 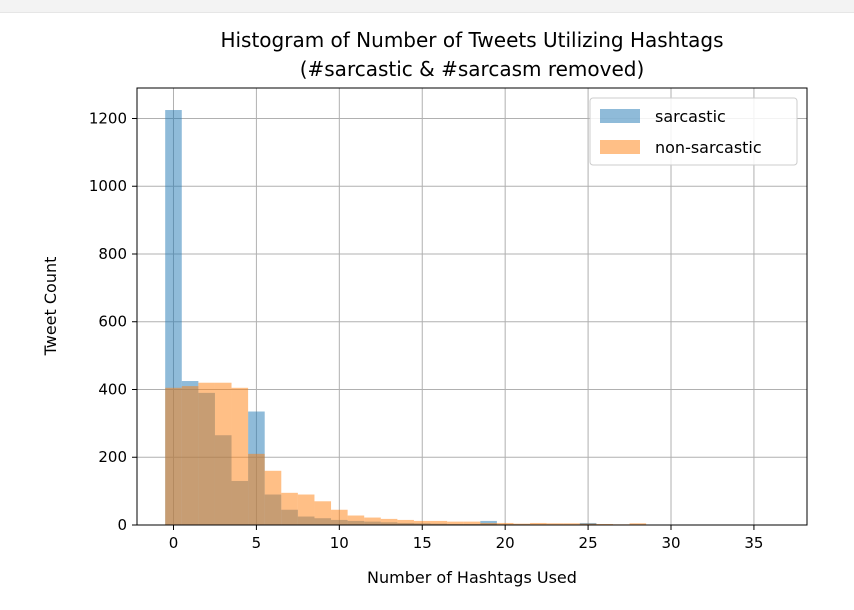 I want to click on x-tick-label: 35, so click(x=753, y=543).